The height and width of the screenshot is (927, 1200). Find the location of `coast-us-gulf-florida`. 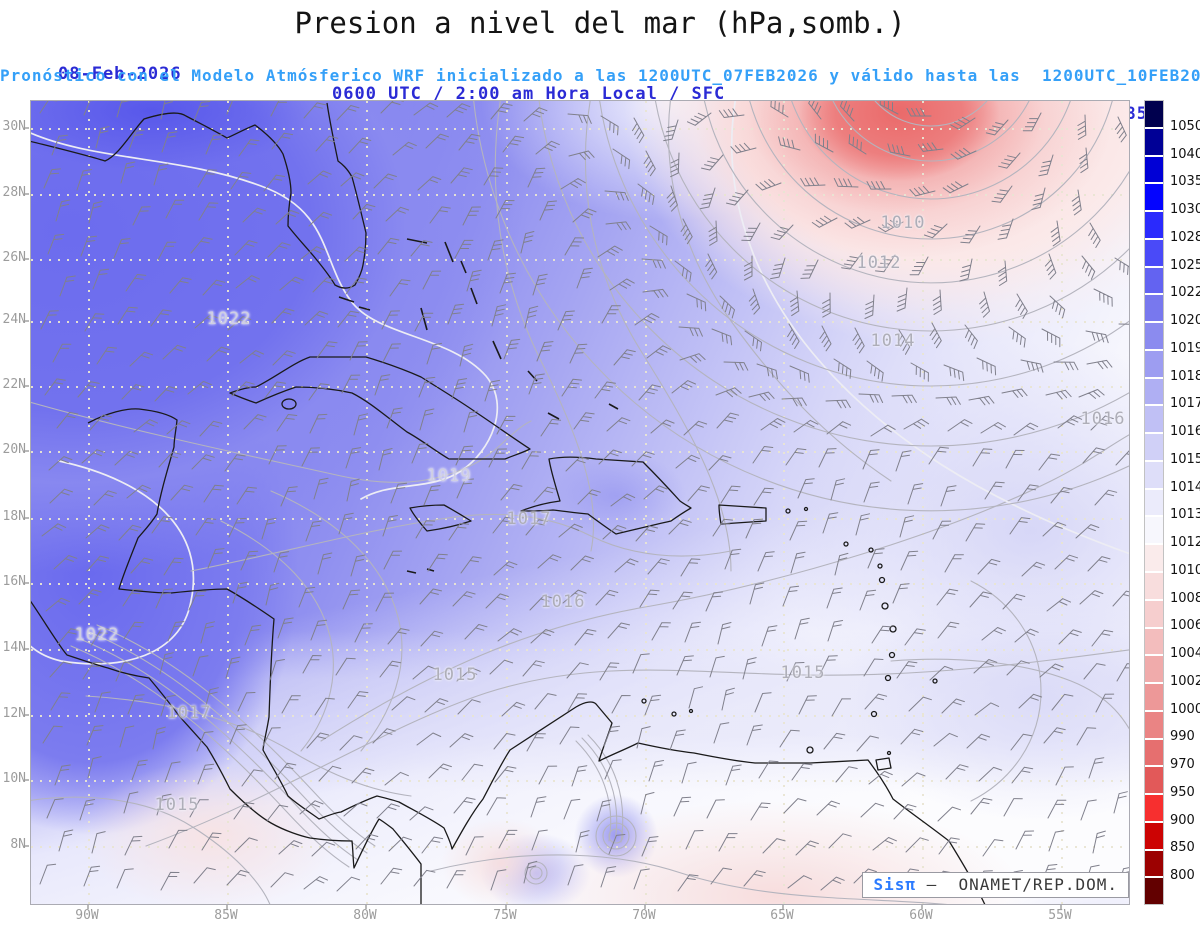

coast-us-gulf-florida is located at coordinates (199, 195).